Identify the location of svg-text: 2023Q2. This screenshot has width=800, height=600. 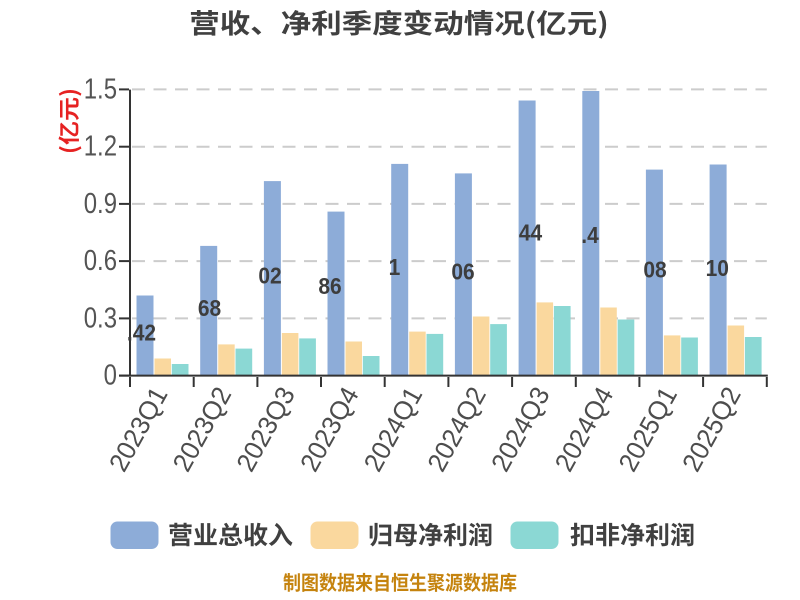
(201, 429).